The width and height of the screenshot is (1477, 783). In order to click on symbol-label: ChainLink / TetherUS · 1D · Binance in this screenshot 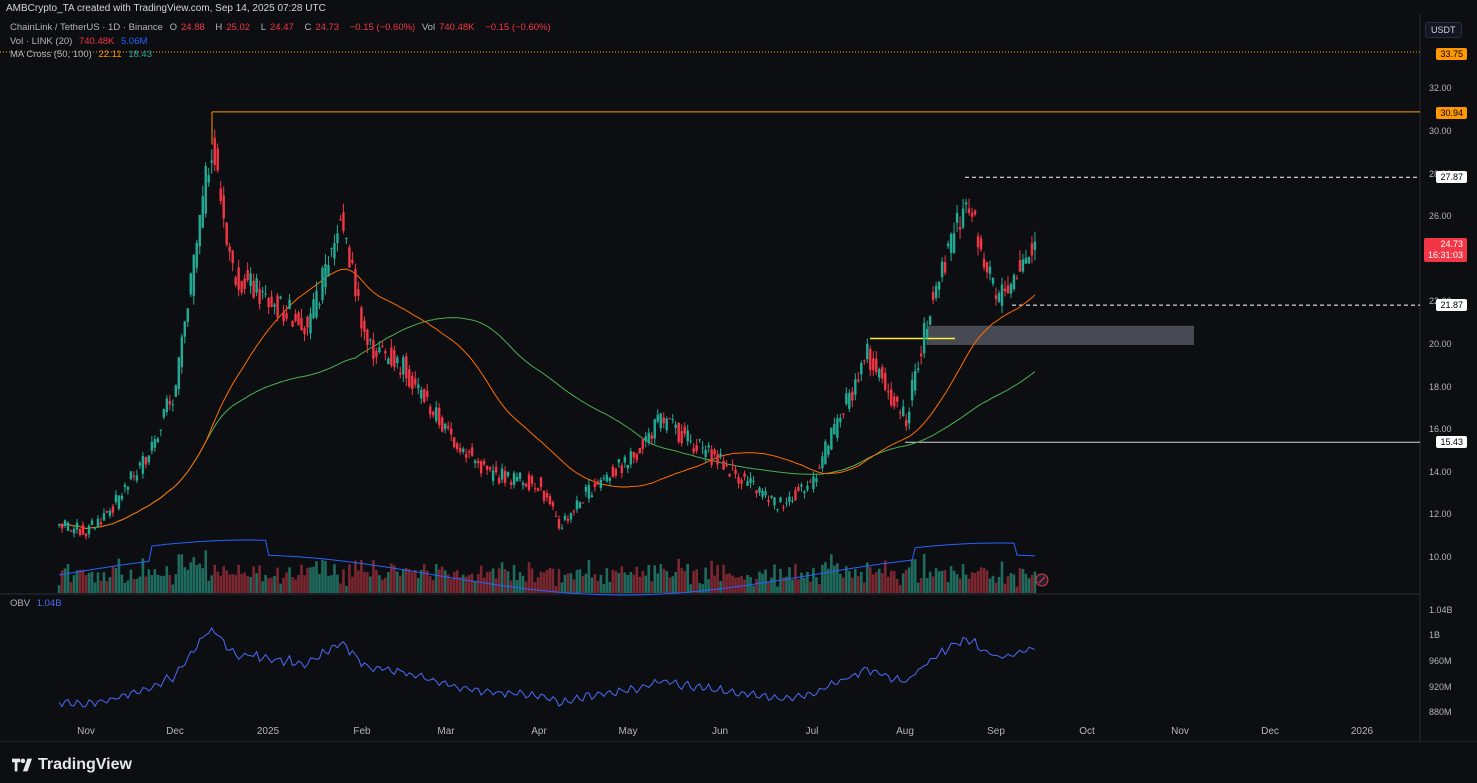, I will do `click(86, 27)`.